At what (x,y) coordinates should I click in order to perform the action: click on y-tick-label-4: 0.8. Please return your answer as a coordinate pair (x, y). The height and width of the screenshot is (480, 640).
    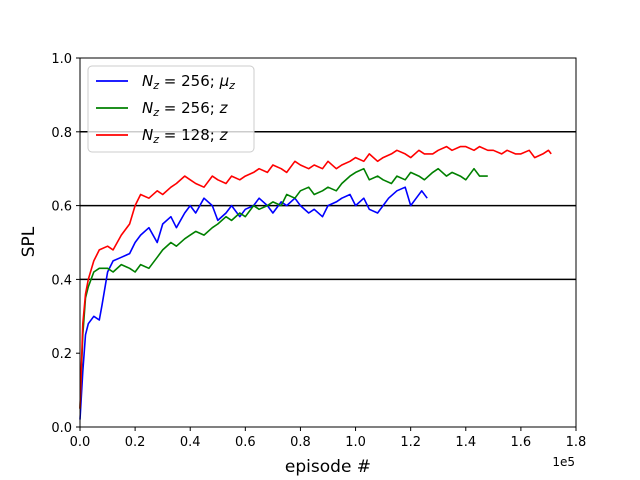
    Looking at the image, I should click on (61, 133).